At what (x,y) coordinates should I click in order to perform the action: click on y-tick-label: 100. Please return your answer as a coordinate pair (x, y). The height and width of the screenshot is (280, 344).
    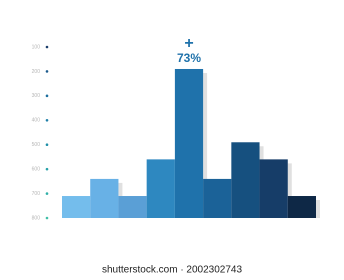
    Looking at the image, I should click on (36, 47).